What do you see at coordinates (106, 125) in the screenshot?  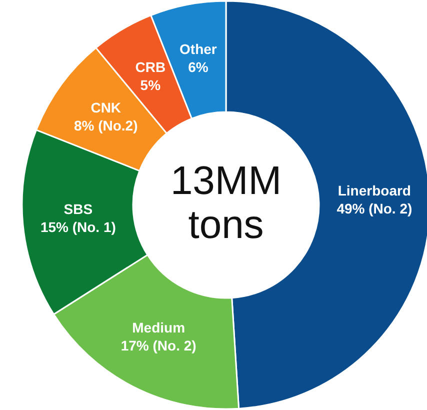 I see `data-label: 8% (No.2)` at bounding box center [106, 125].